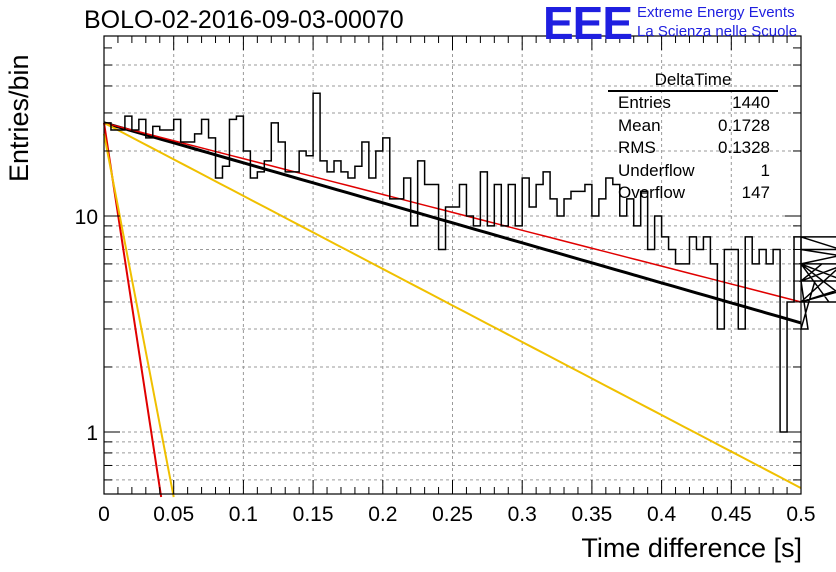 Image resolution: width=836 pixels, height=572 pixels. What do you see at coordinates (382, 514) in the screenshot?
I see `x-tick-label: 0.2` at bounding box center [382, 514].